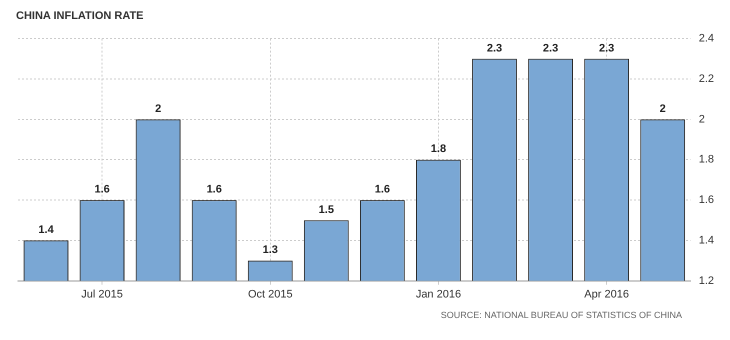 The height and width of the screenshot is (340, 730). What do you see at coordinates (438, 149) in the screenshot?
I see `data-label: 1.8` at bounding box center [438, 149].